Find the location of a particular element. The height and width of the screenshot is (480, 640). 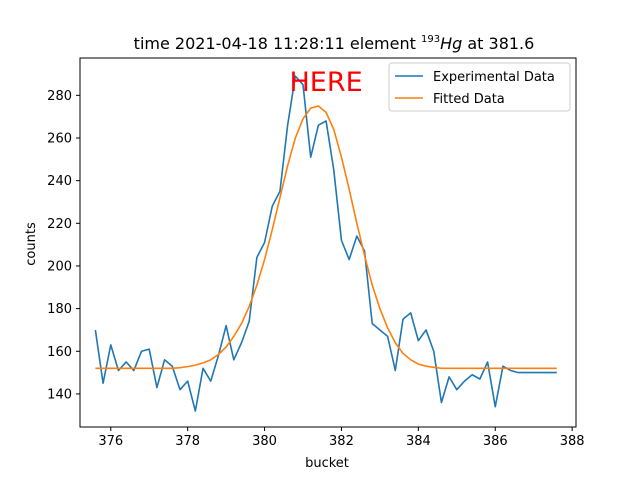

y-tick-label: 240 is located at coordinates (59, 181).